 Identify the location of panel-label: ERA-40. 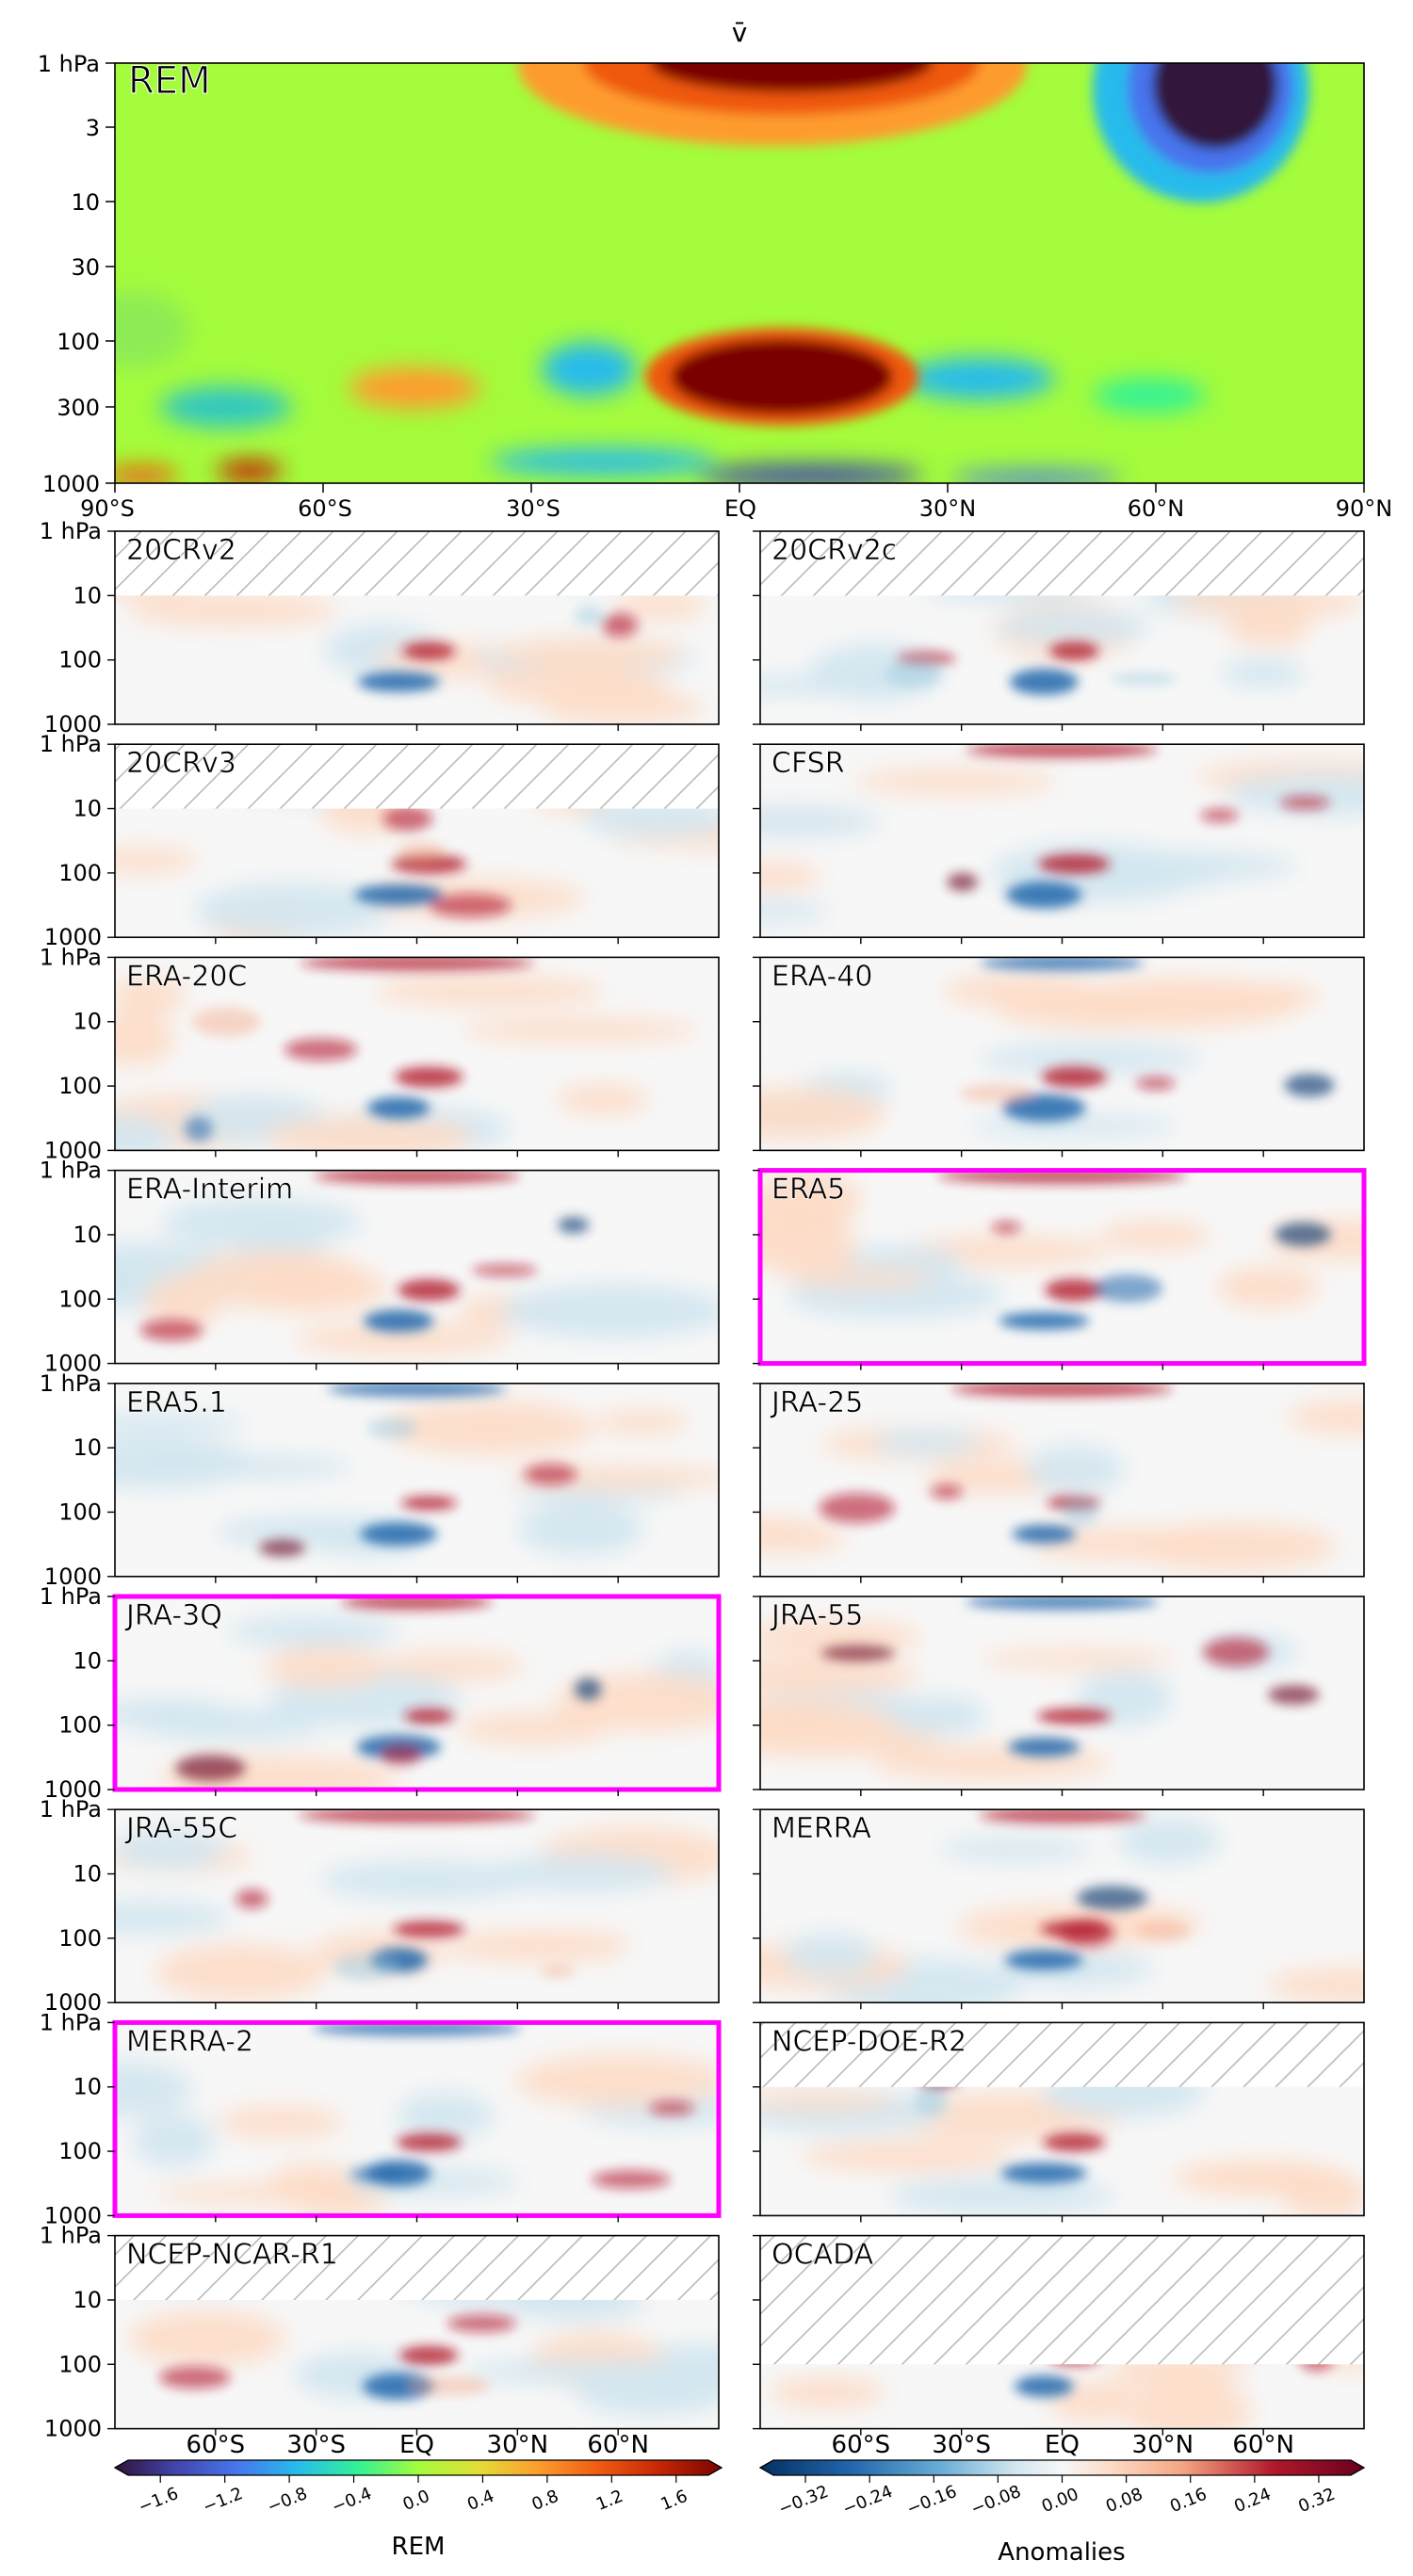
(821, 976).